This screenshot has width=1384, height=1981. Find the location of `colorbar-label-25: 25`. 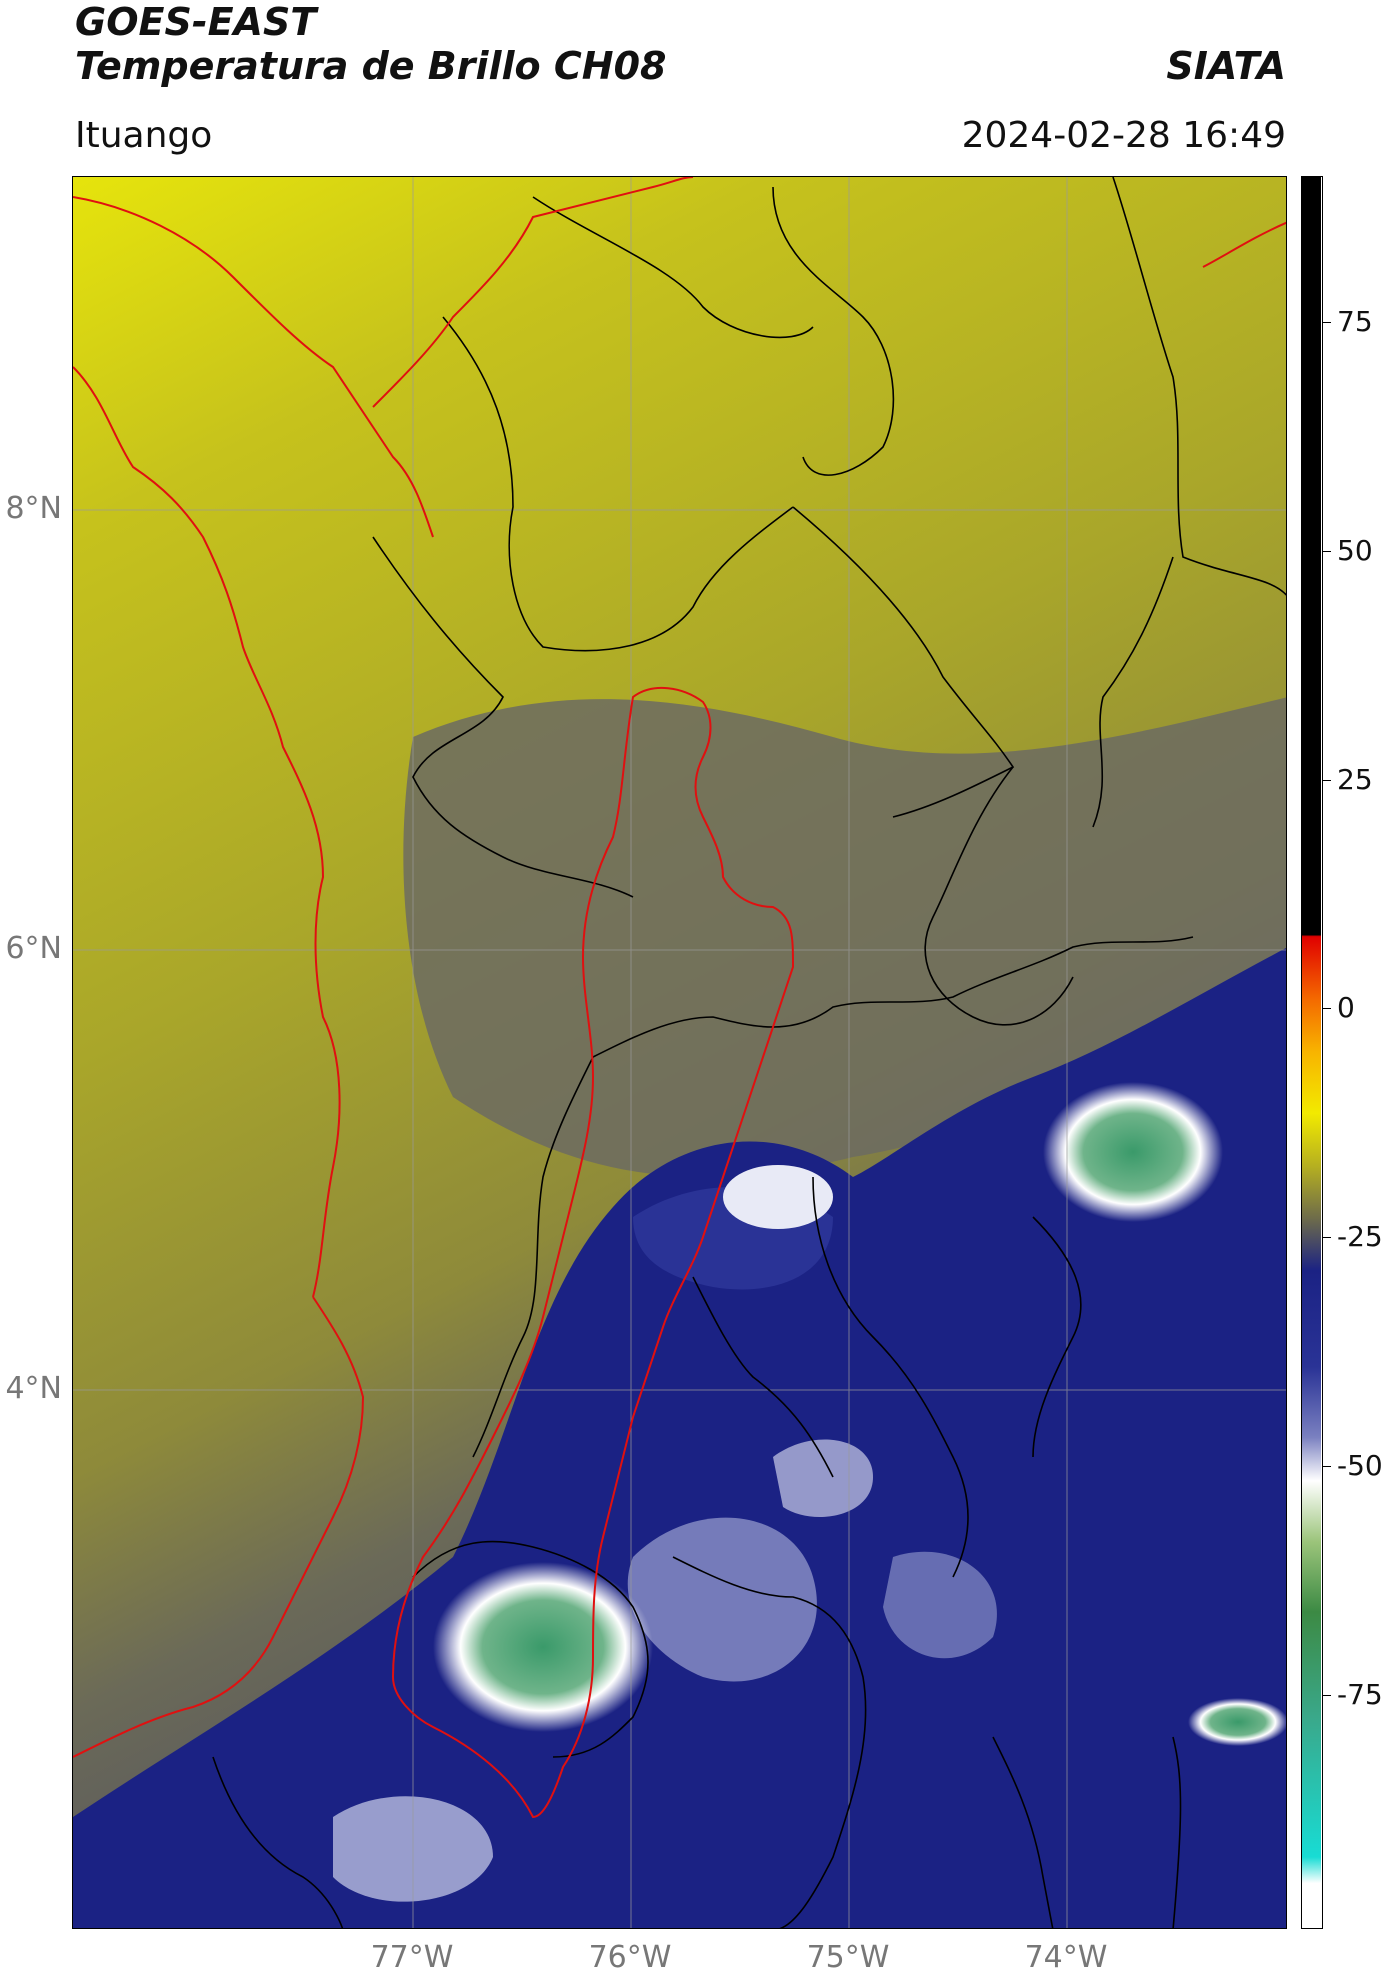

colorbar-label-25: 25 is located at coordinates (1355, 779).